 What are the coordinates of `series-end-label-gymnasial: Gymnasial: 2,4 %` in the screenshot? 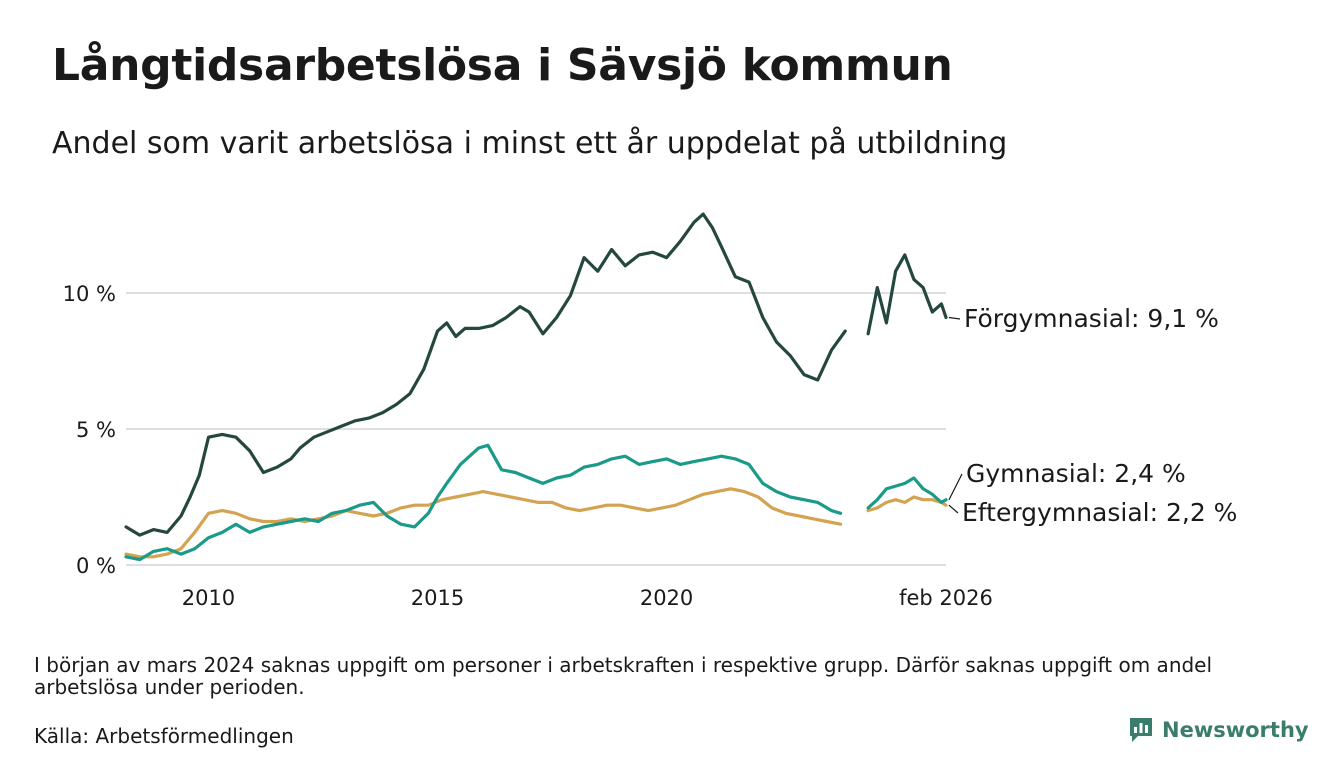 It's located at (1076, 473).